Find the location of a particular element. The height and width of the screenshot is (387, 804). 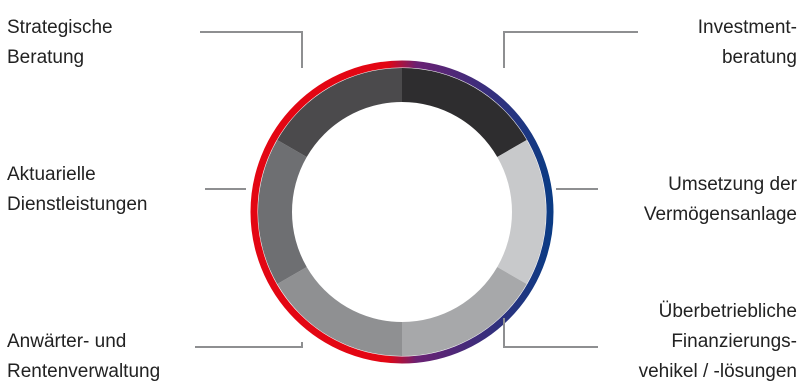

segment-investmentberatung is located at coordinates (464, 112).